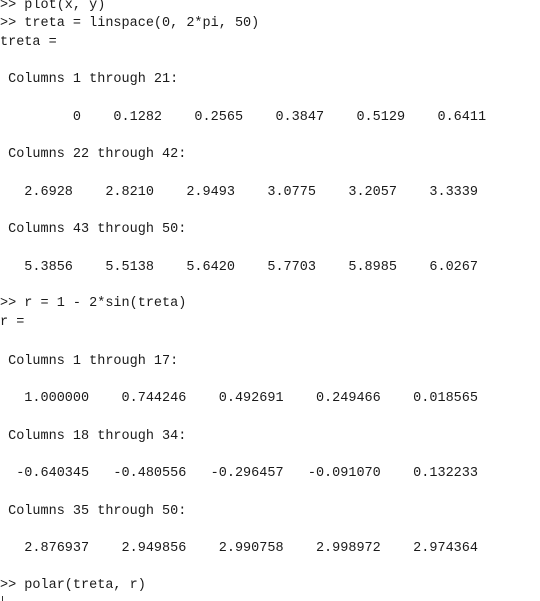  Describe the element at coordinates (89, 361) in the screenshot. I see `columns-header: Columns 1 through 17:` at that location.